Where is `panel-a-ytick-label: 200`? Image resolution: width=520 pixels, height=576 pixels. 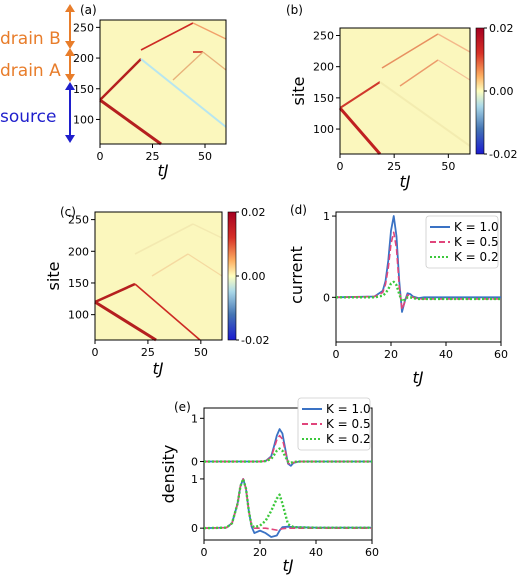 panel-a-ytick-label: 200 is located at coordinates (83, 58).